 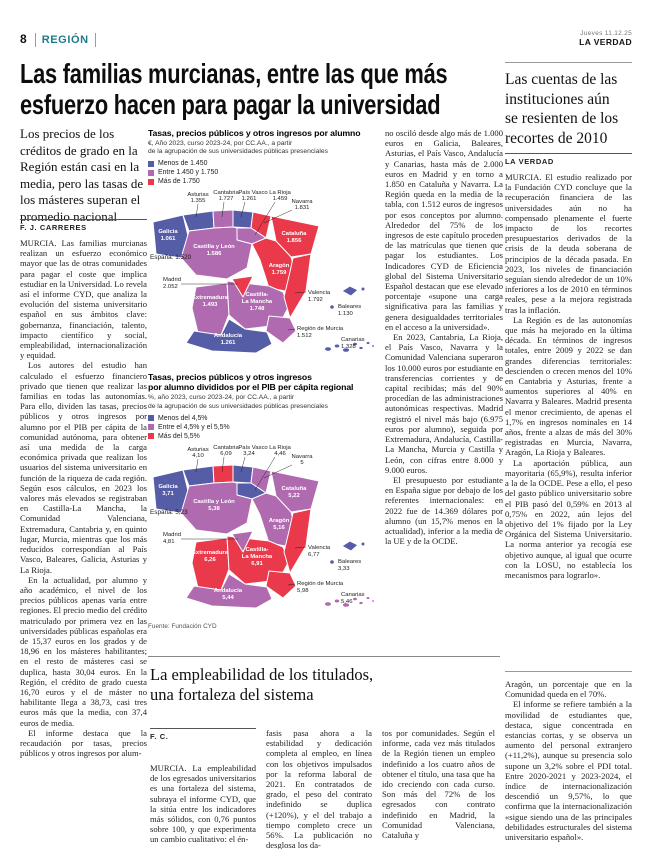 What do you see at coordinates (183, 418) in the screenshot?
I see `legend-label: Menos del 4,5%` at bounding box center [183, 418].